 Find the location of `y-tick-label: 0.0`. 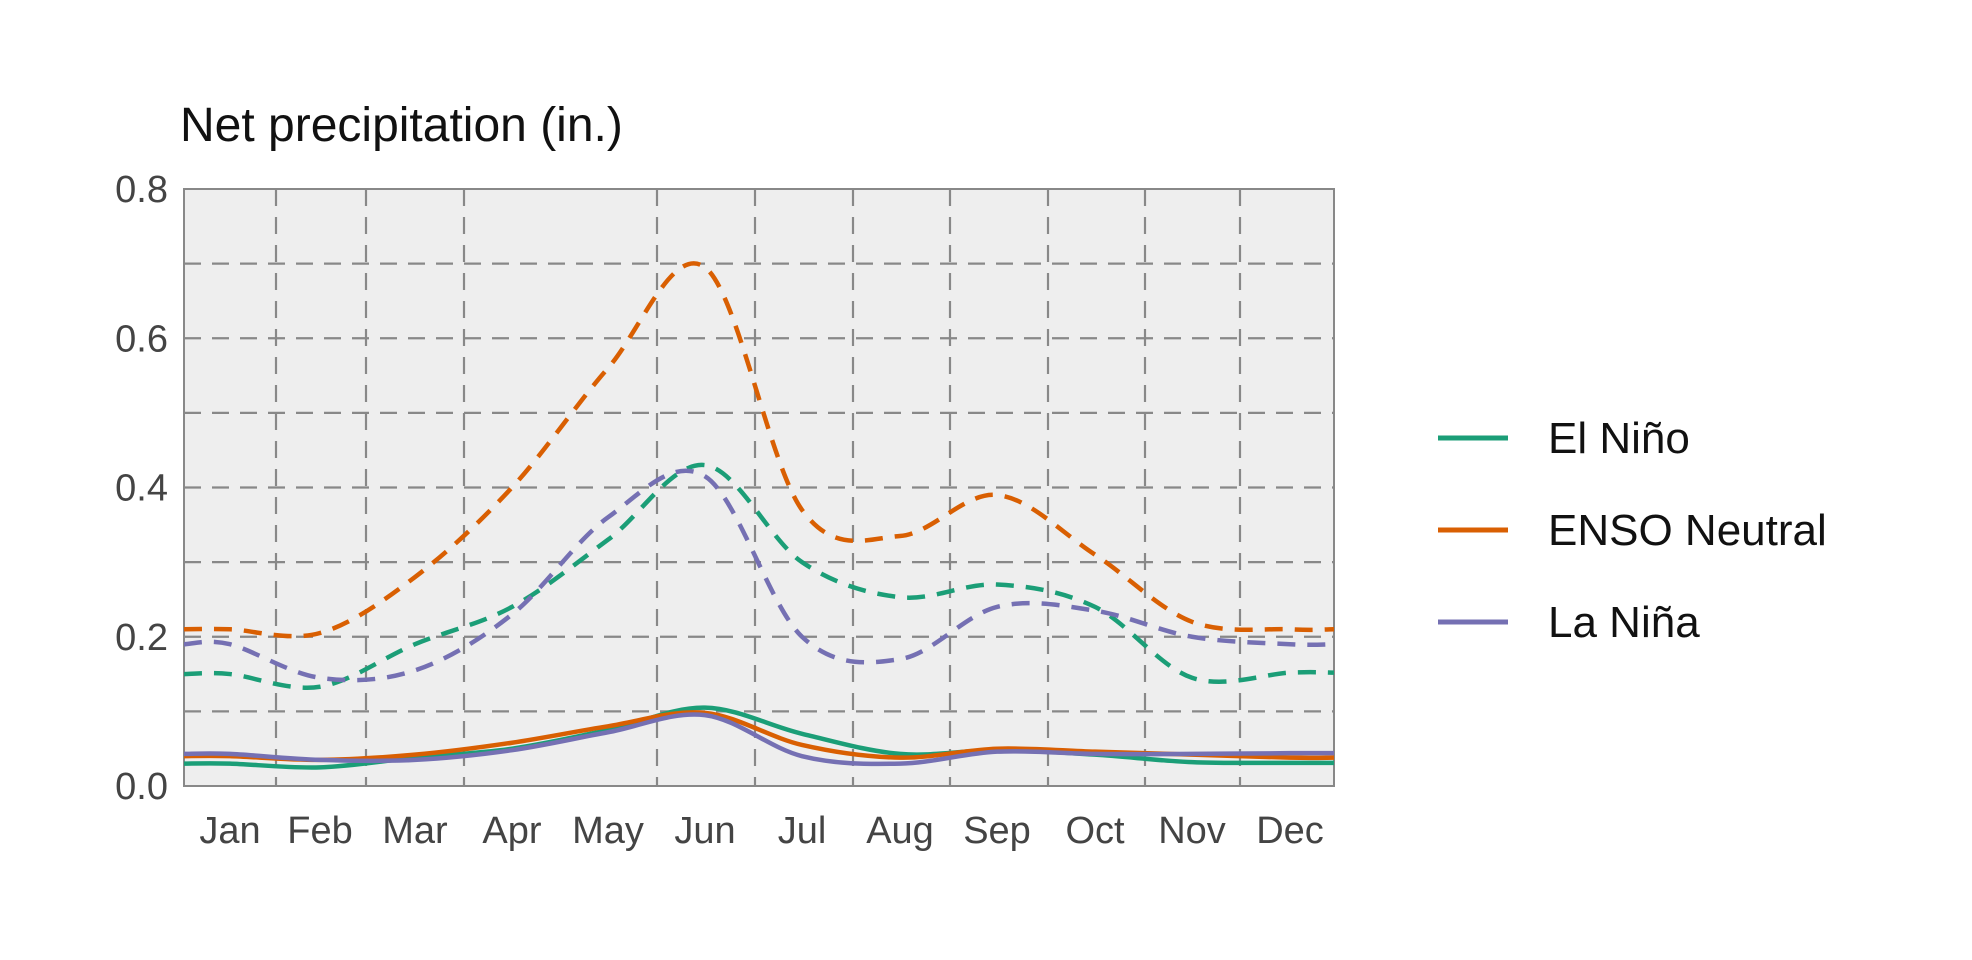

y-tick-label: 0.0 is located at coordinates (141, 787).